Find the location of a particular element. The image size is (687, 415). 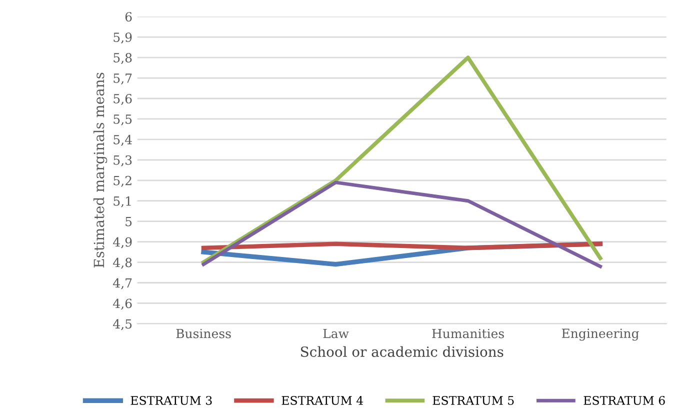

y-tick-label: 4,7 is located at coordinates (122, 284).